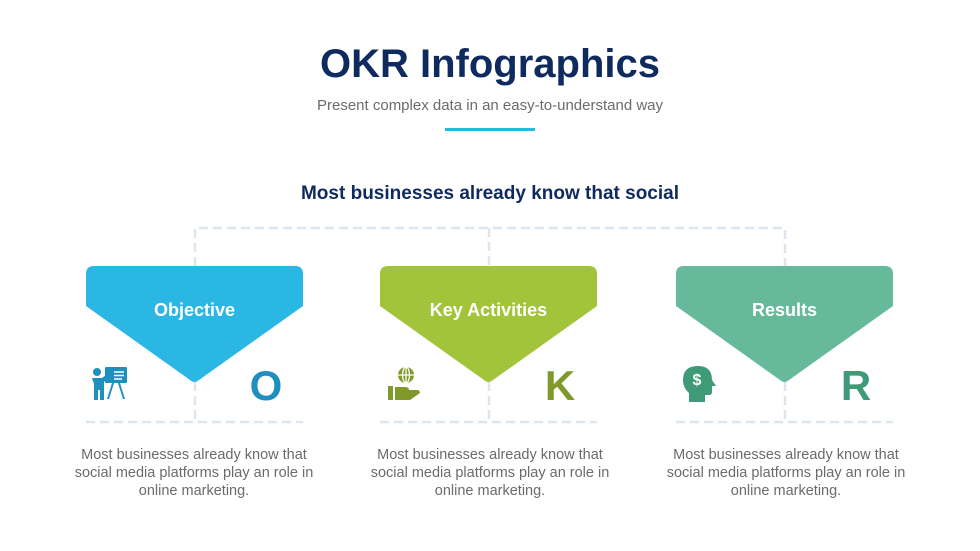  I want to click on page-title: OKR Infographics, so click(490, 64).